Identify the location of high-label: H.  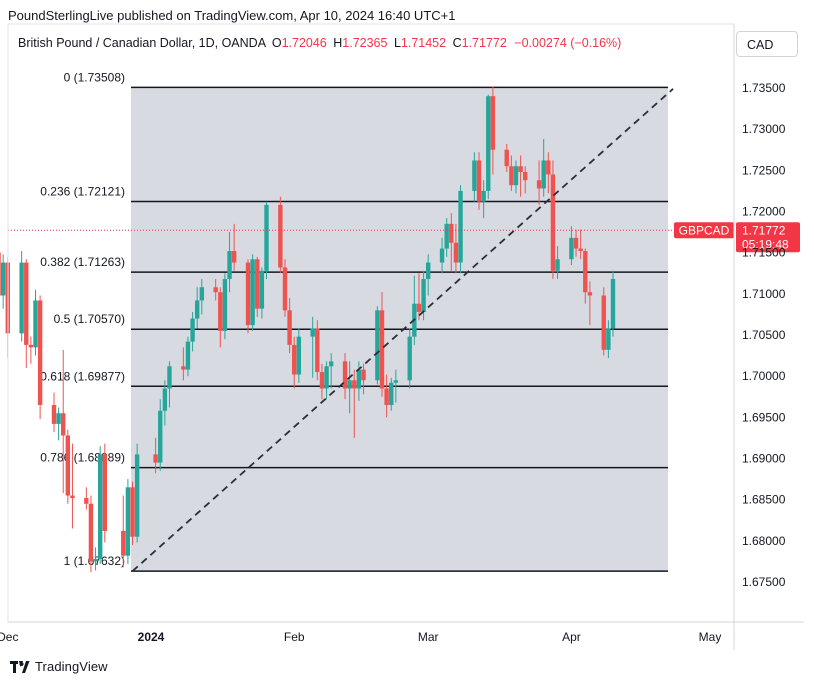
(338, 43).